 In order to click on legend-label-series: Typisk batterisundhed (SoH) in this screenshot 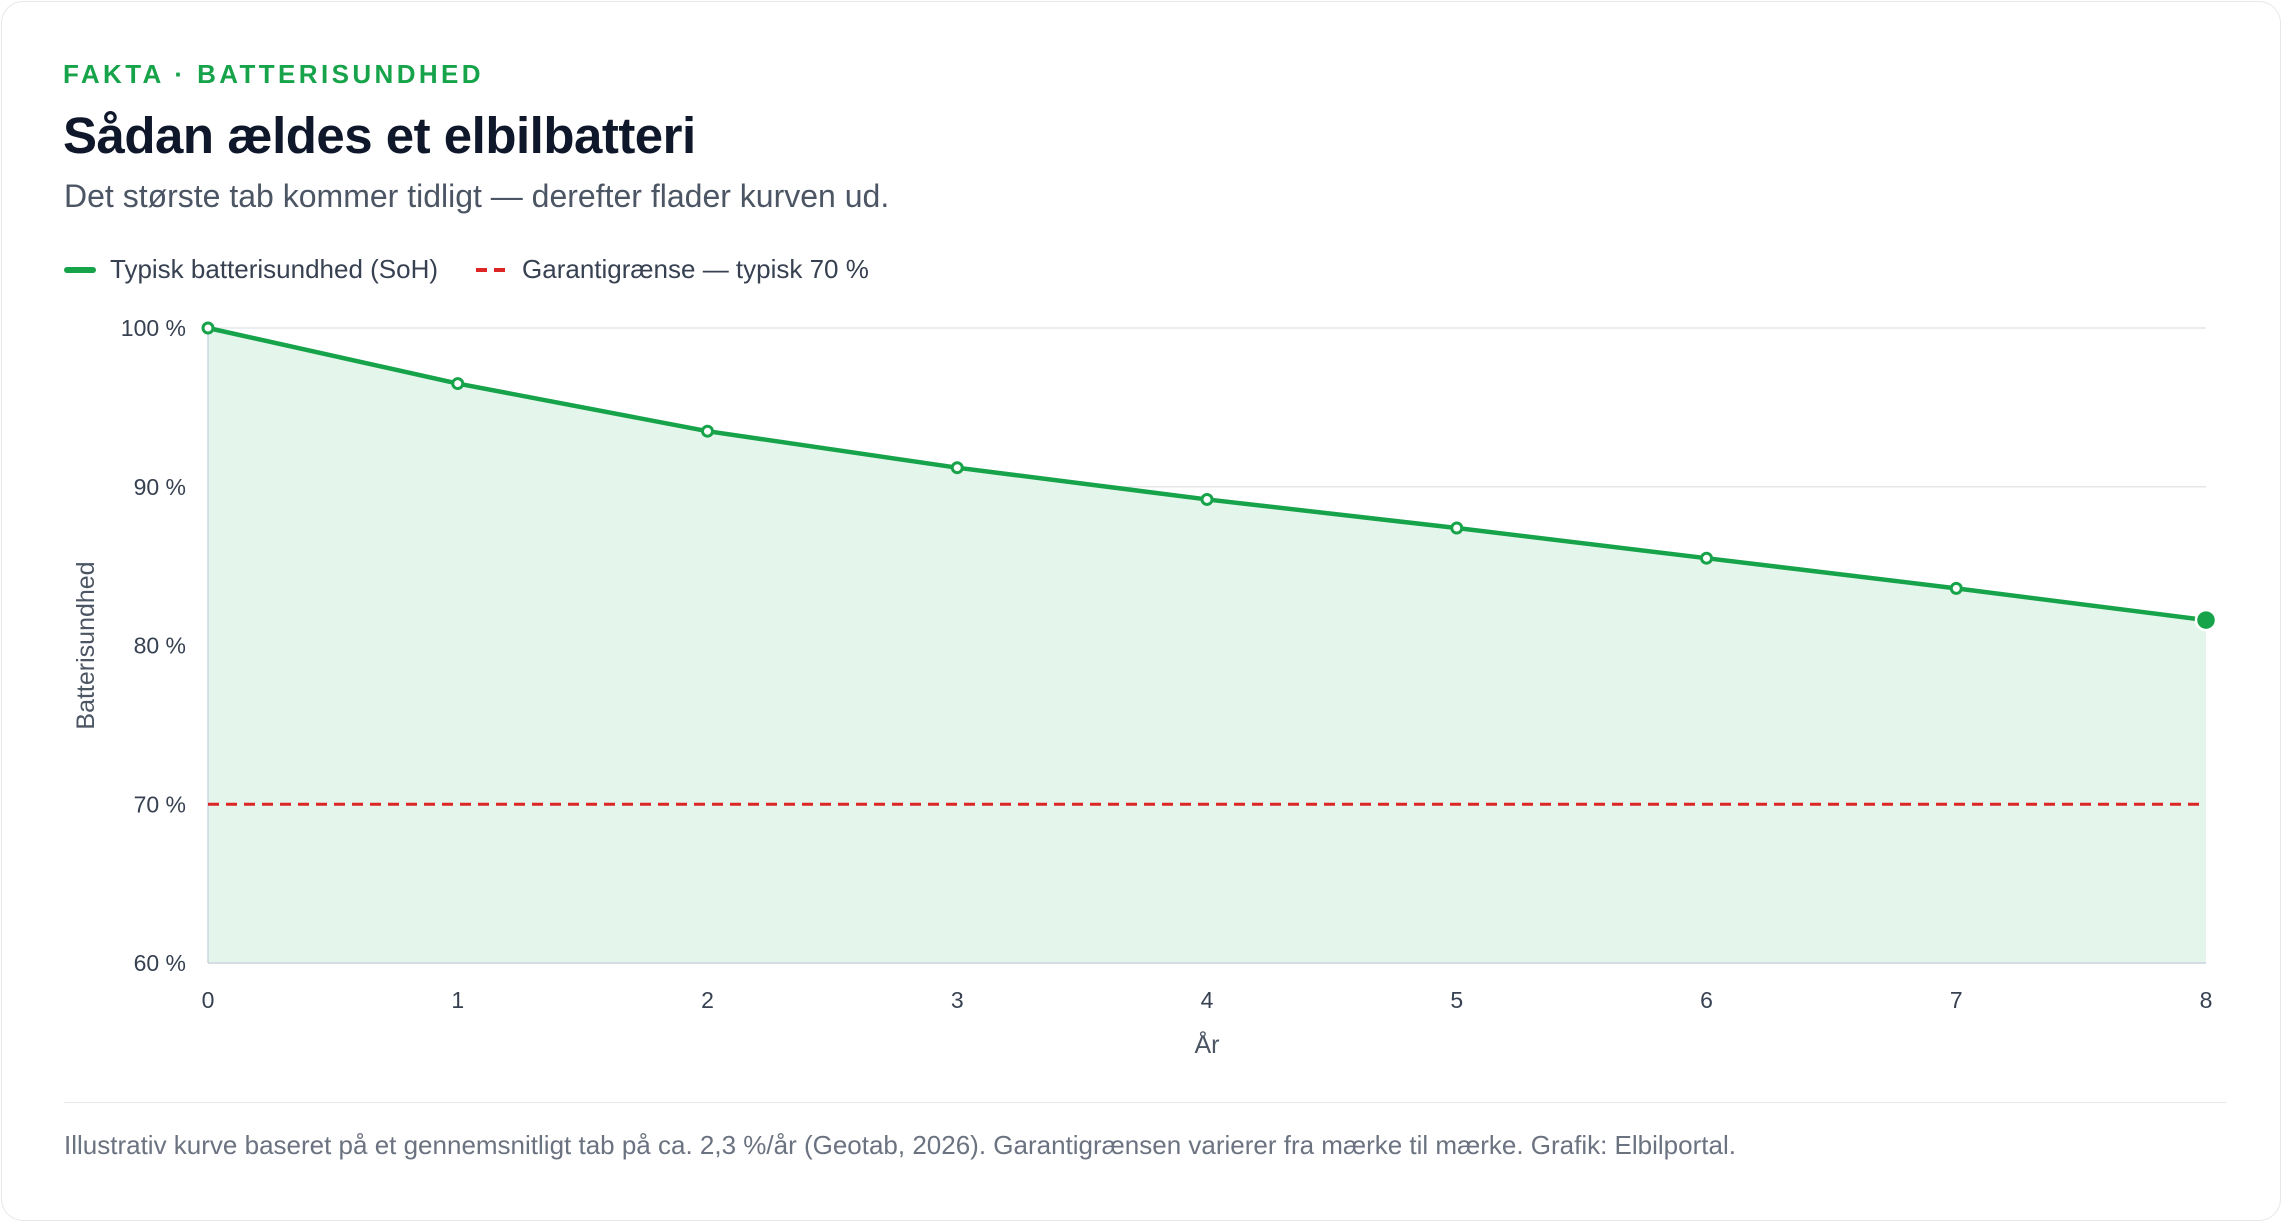, I will do `click(274, 269)`.